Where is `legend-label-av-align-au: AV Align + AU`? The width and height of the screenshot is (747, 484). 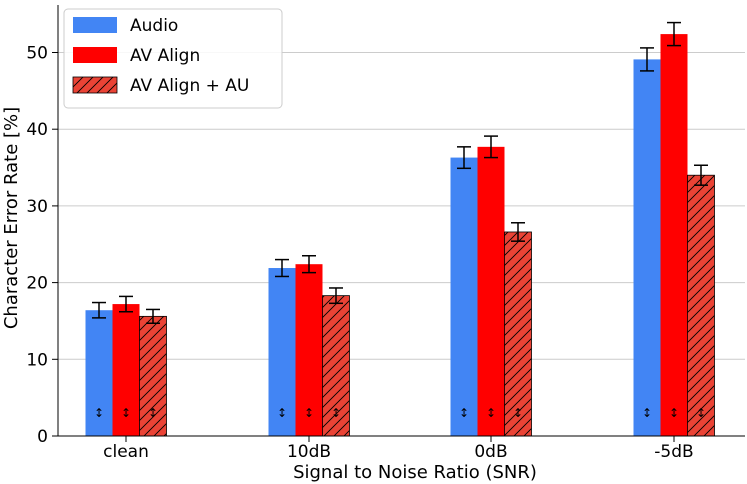
legend-label-av-align-au: AV Align + AU is located at coordinates (189, 86).